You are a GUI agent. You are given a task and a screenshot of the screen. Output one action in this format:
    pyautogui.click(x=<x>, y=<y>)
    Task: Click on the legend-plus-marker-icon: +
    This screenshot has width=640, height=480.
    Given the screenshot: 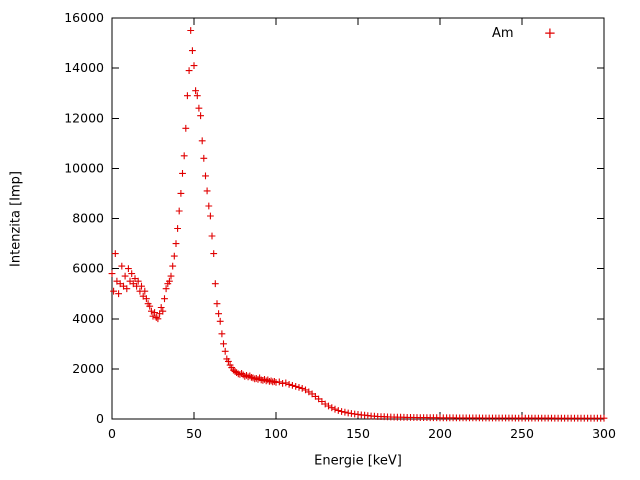 What is the action you would take?
    pyautogui.click(x=550, y=33)
    